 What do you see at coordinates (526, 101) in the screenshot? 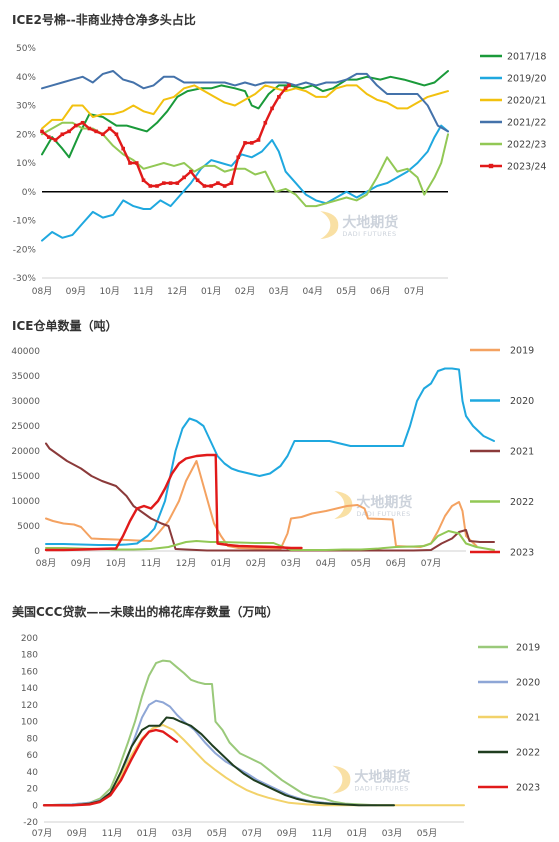
I see `legend-label: 2020/21` at bounding box center [526, 101].